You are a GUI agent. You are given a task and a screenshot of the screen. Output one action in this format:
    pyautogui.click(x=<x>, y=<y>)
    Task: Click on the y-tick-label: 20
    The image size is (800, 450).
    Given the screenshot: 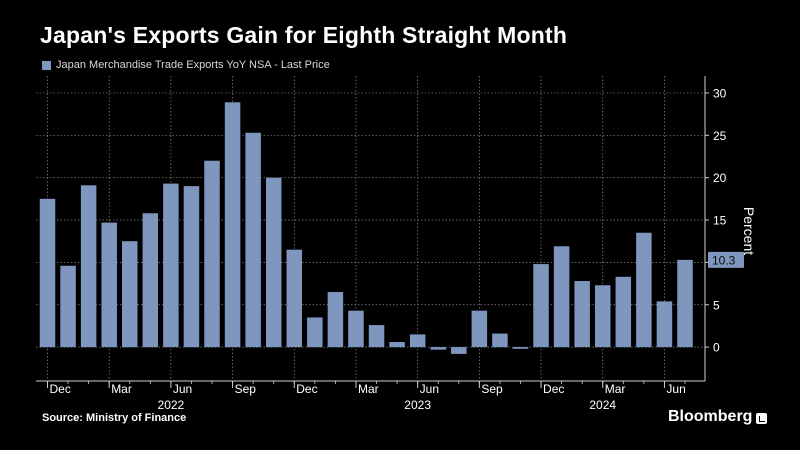 What is the action you would take?
    pyautogui.click(x=720, y=178)
    